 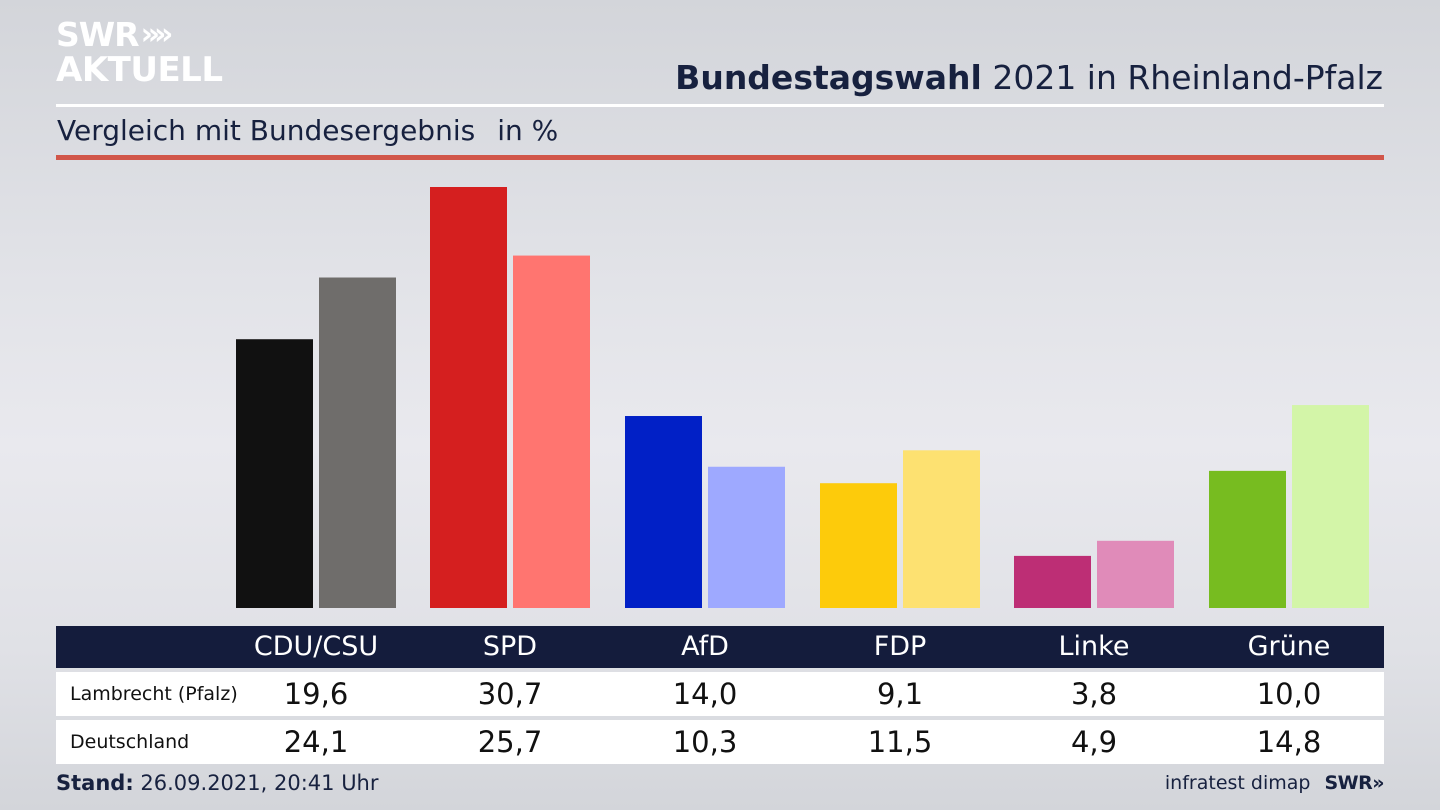 I want to click on logo-swr: SWR » », so click(x=139, y=35).